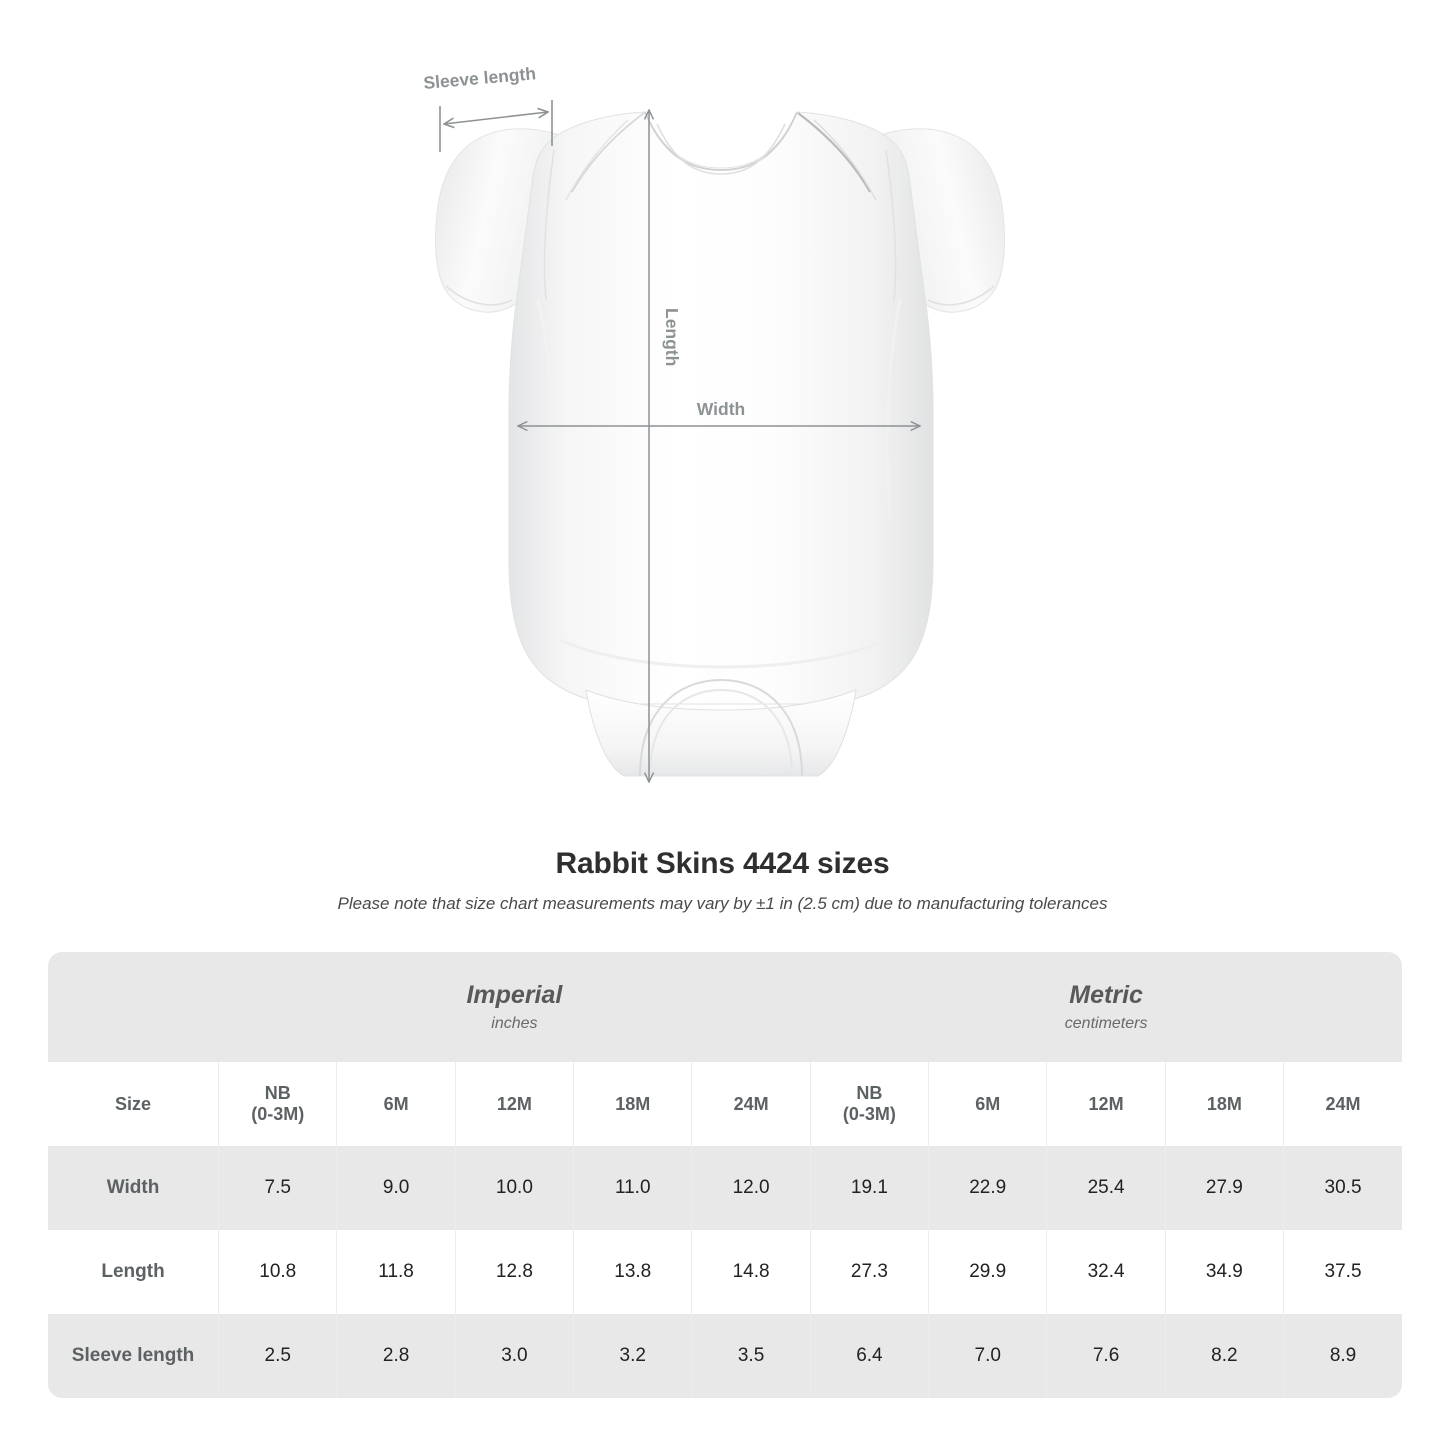  I want to click on cell-r2-c7: 7.6, so click(1106, 1356).